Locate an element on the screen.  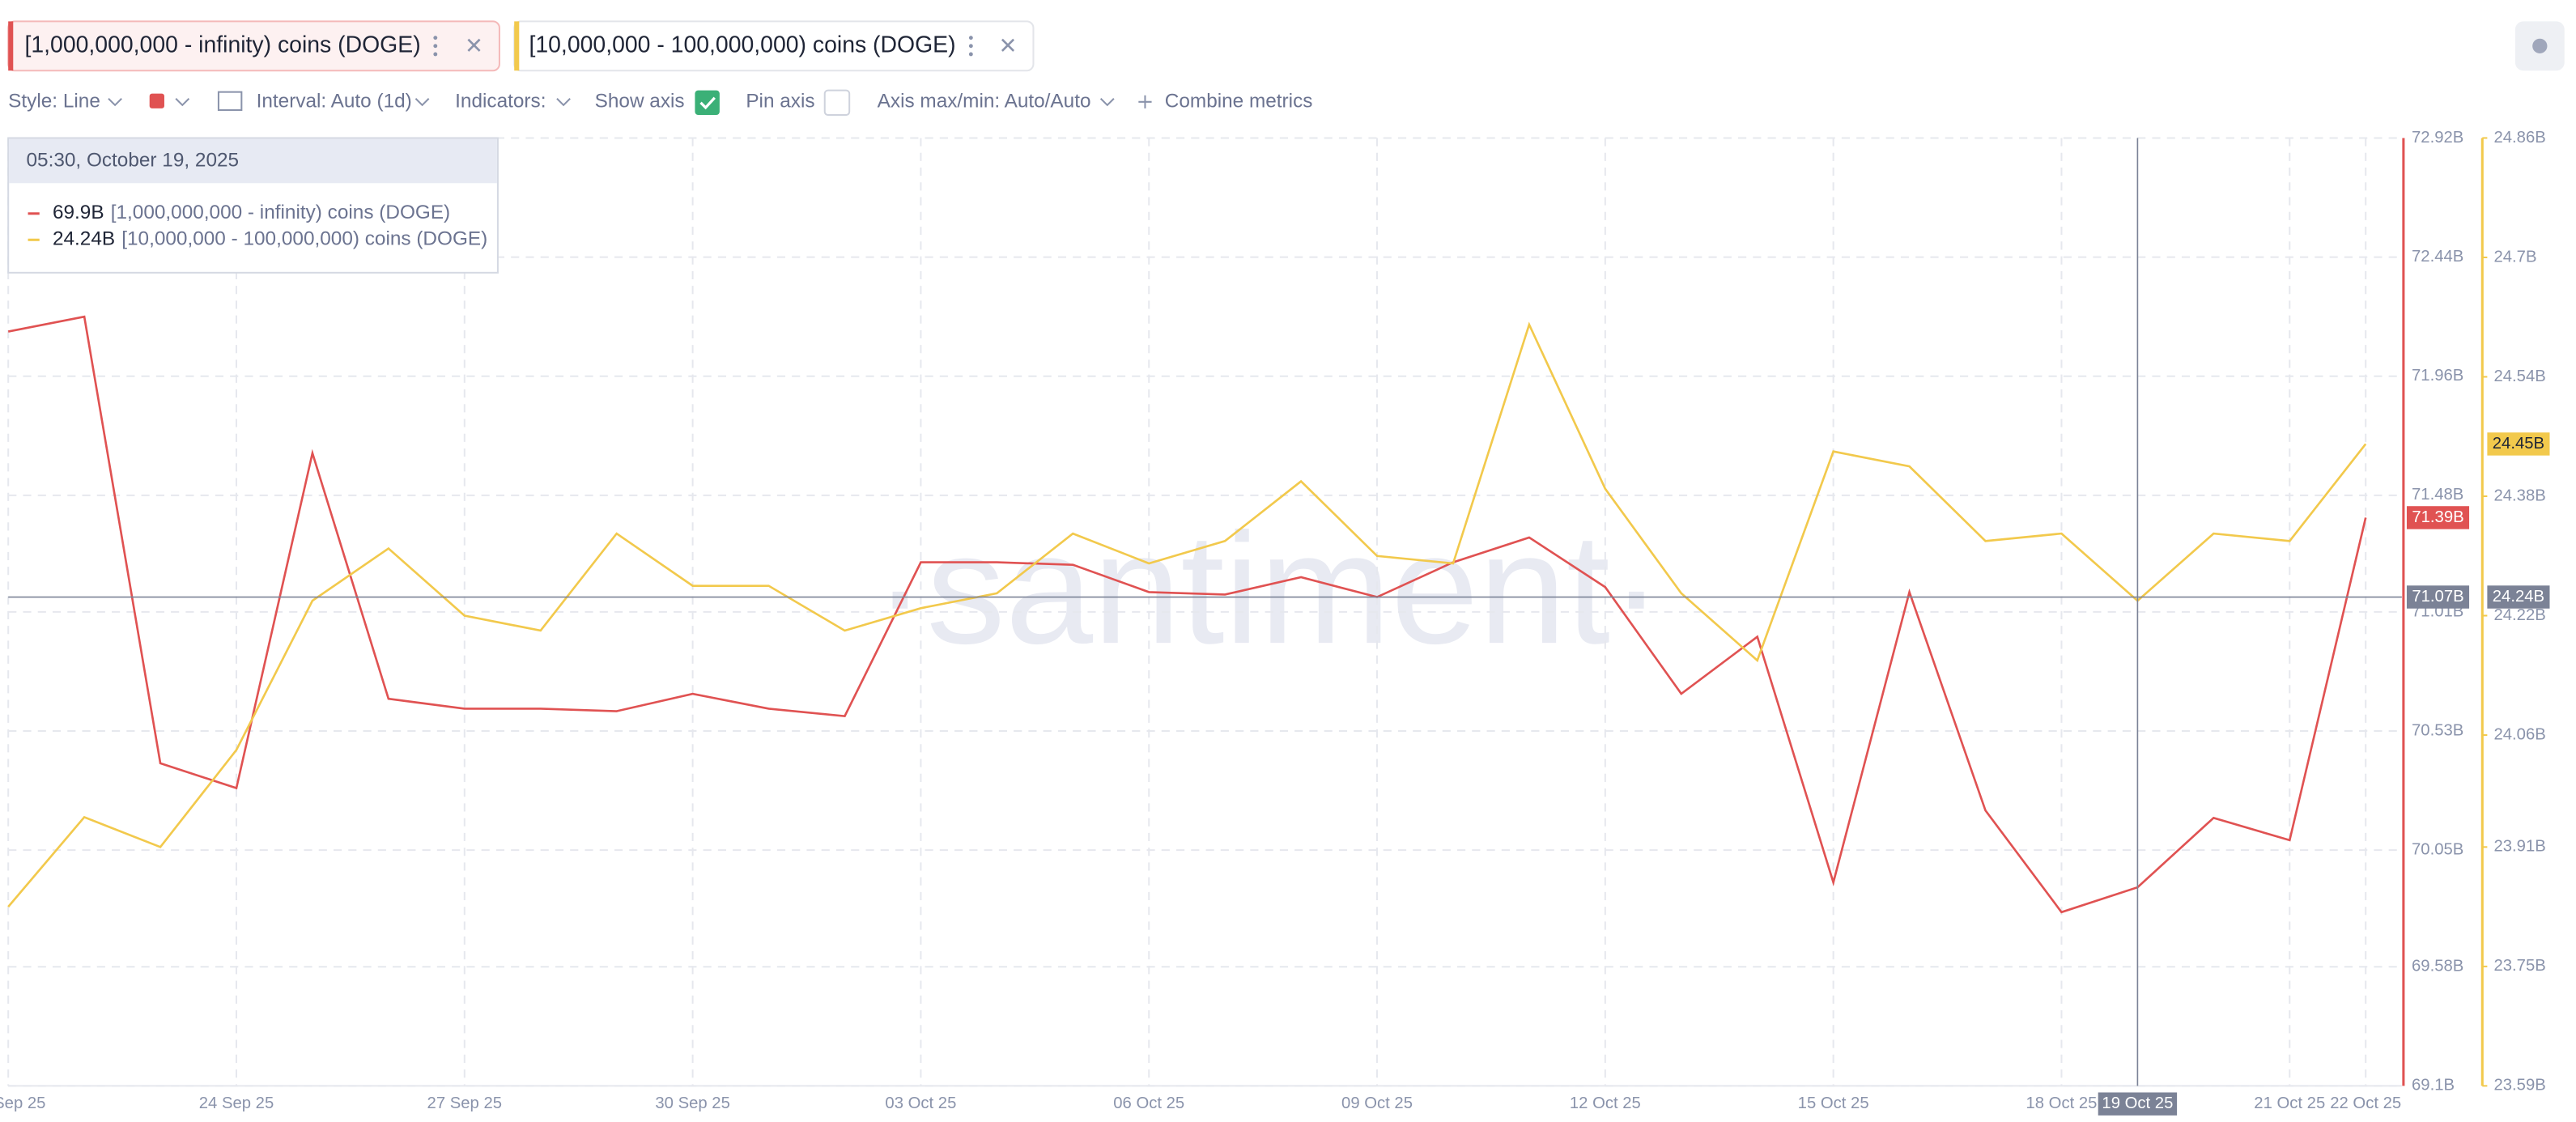
y2-tick-label: 24.06B is located at coordinates (2519, 734).